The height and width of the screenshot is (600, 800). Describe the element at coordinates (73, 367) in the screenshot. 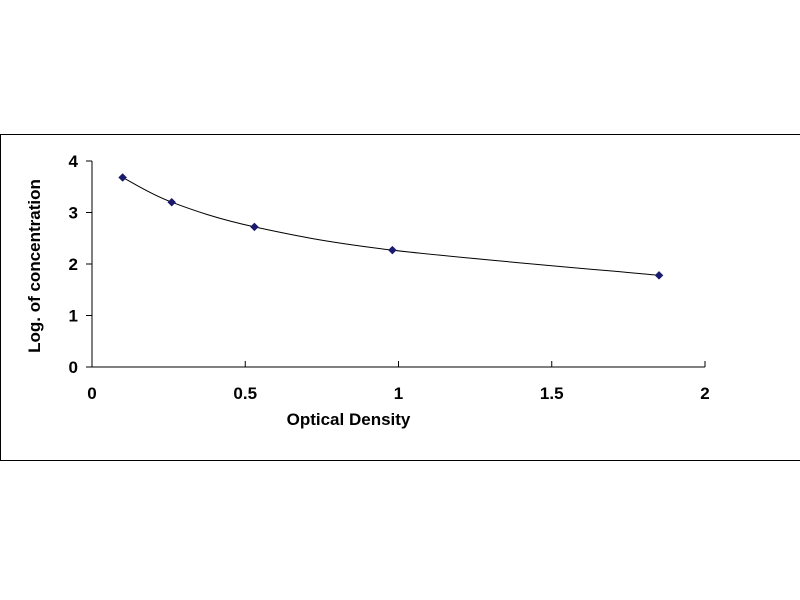

I see `y-tick-label: 0` at that location.